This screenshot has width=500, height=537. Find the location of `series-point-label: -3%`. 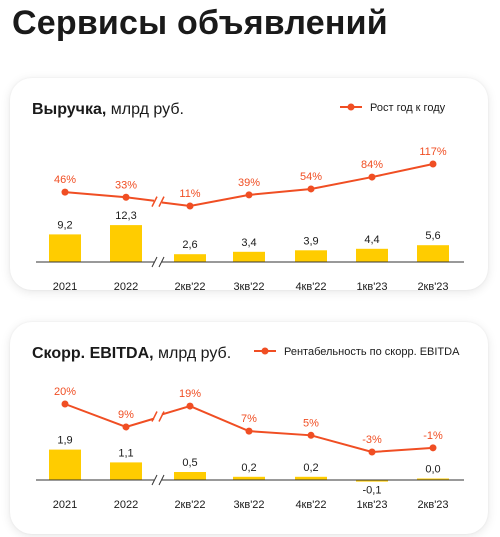

series-point-label: -3% is located at coordinates (372, 440).